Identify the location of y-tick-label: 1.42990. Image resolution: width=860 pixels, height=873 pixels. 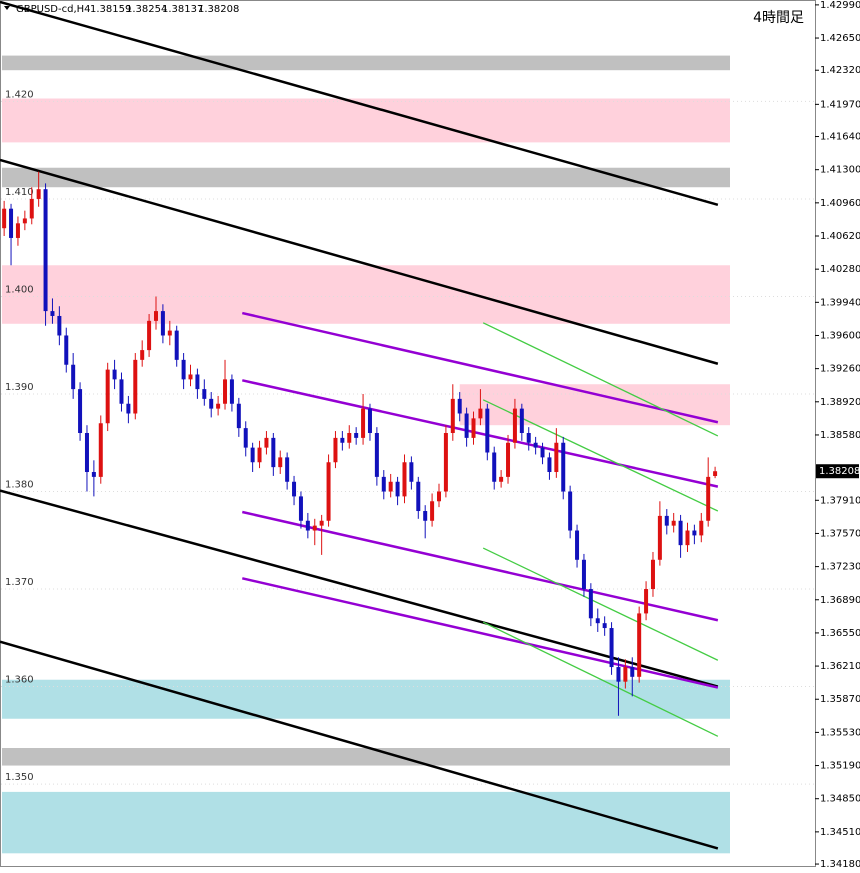
(840, 5).